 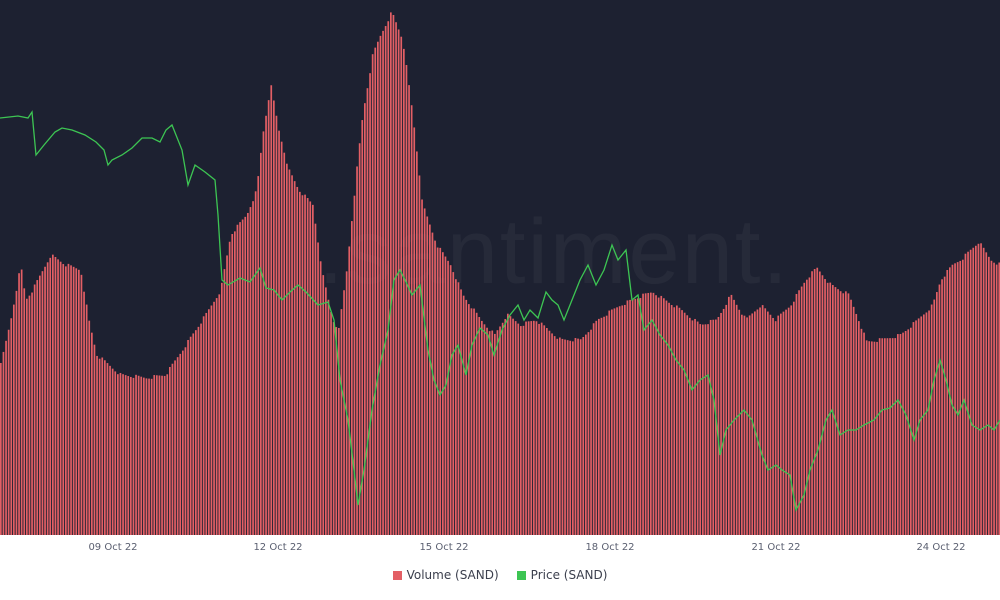 I want to click on x-tick-label: 09 Oct 22, so click(x=113, y=547).